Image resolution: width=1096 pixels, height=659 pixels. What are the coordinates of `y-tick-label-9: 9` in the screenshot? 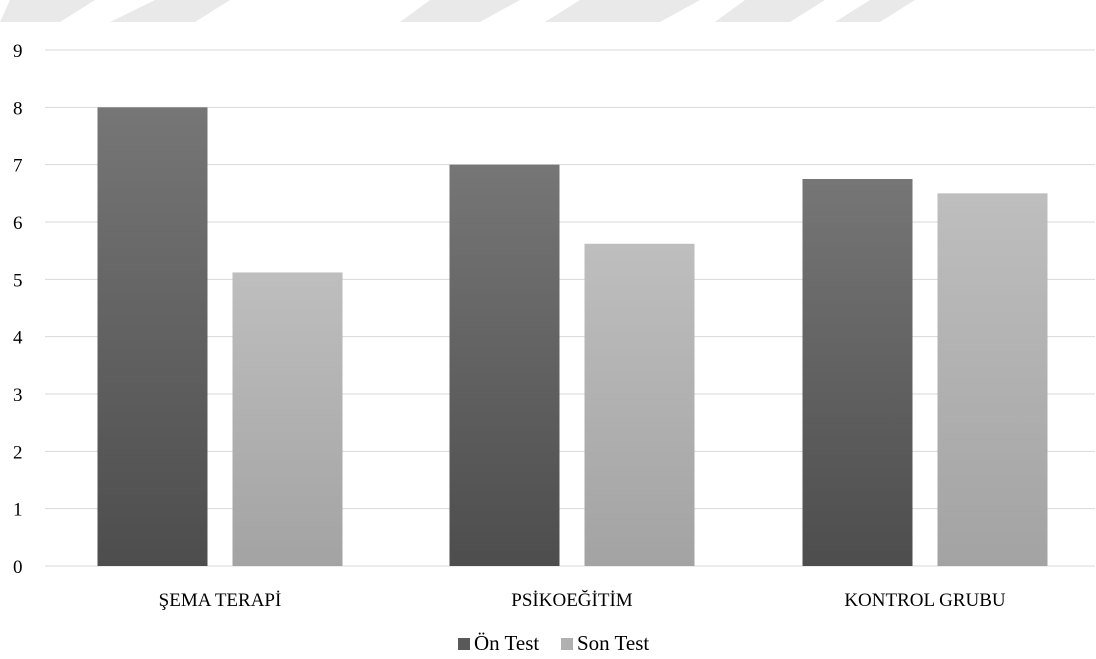 It's located at (18, 51).